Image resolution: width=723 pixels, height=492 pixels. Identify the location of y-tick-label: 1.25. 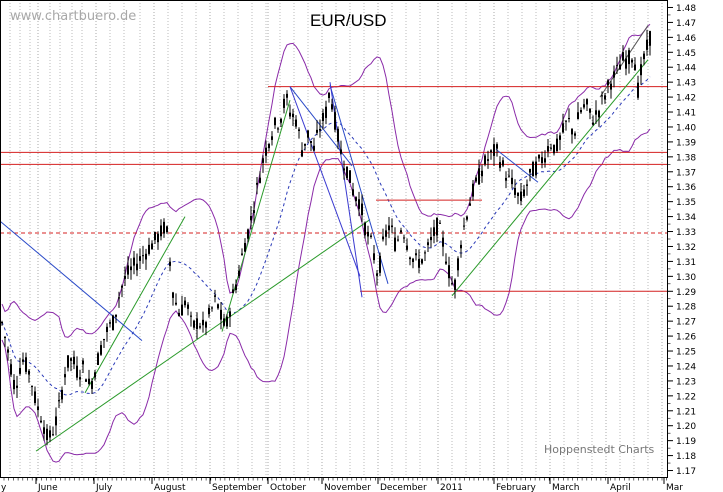
(686, 353).